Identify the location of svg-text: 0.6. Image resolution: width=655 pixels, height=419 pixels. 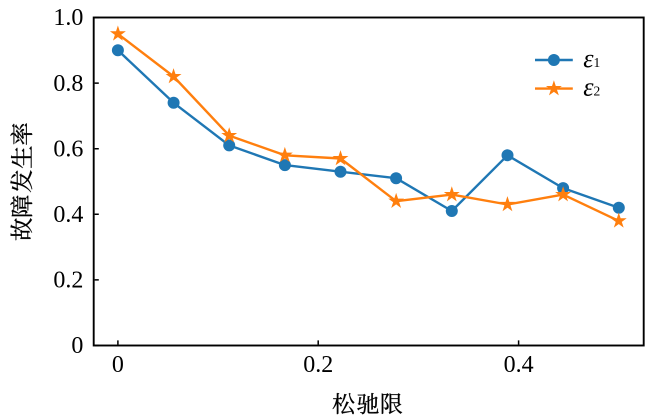
(68, 150).